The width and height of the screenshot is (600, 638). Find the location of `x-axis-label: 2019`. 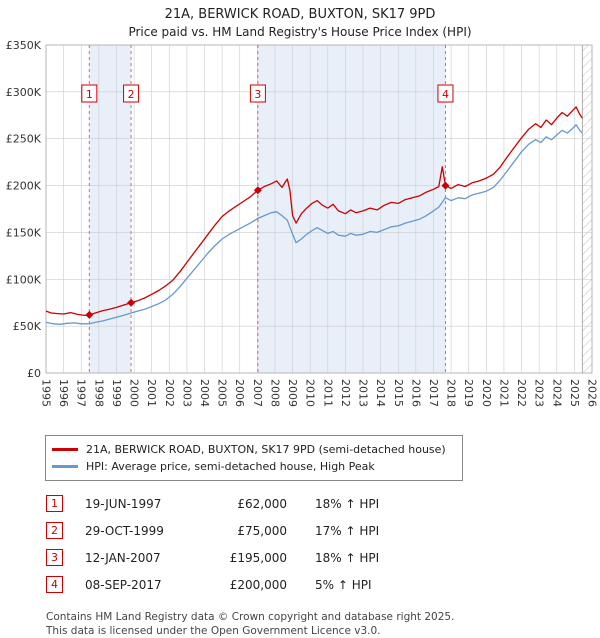

x-axis-label: 2019 is located at coordinates (468, 393).